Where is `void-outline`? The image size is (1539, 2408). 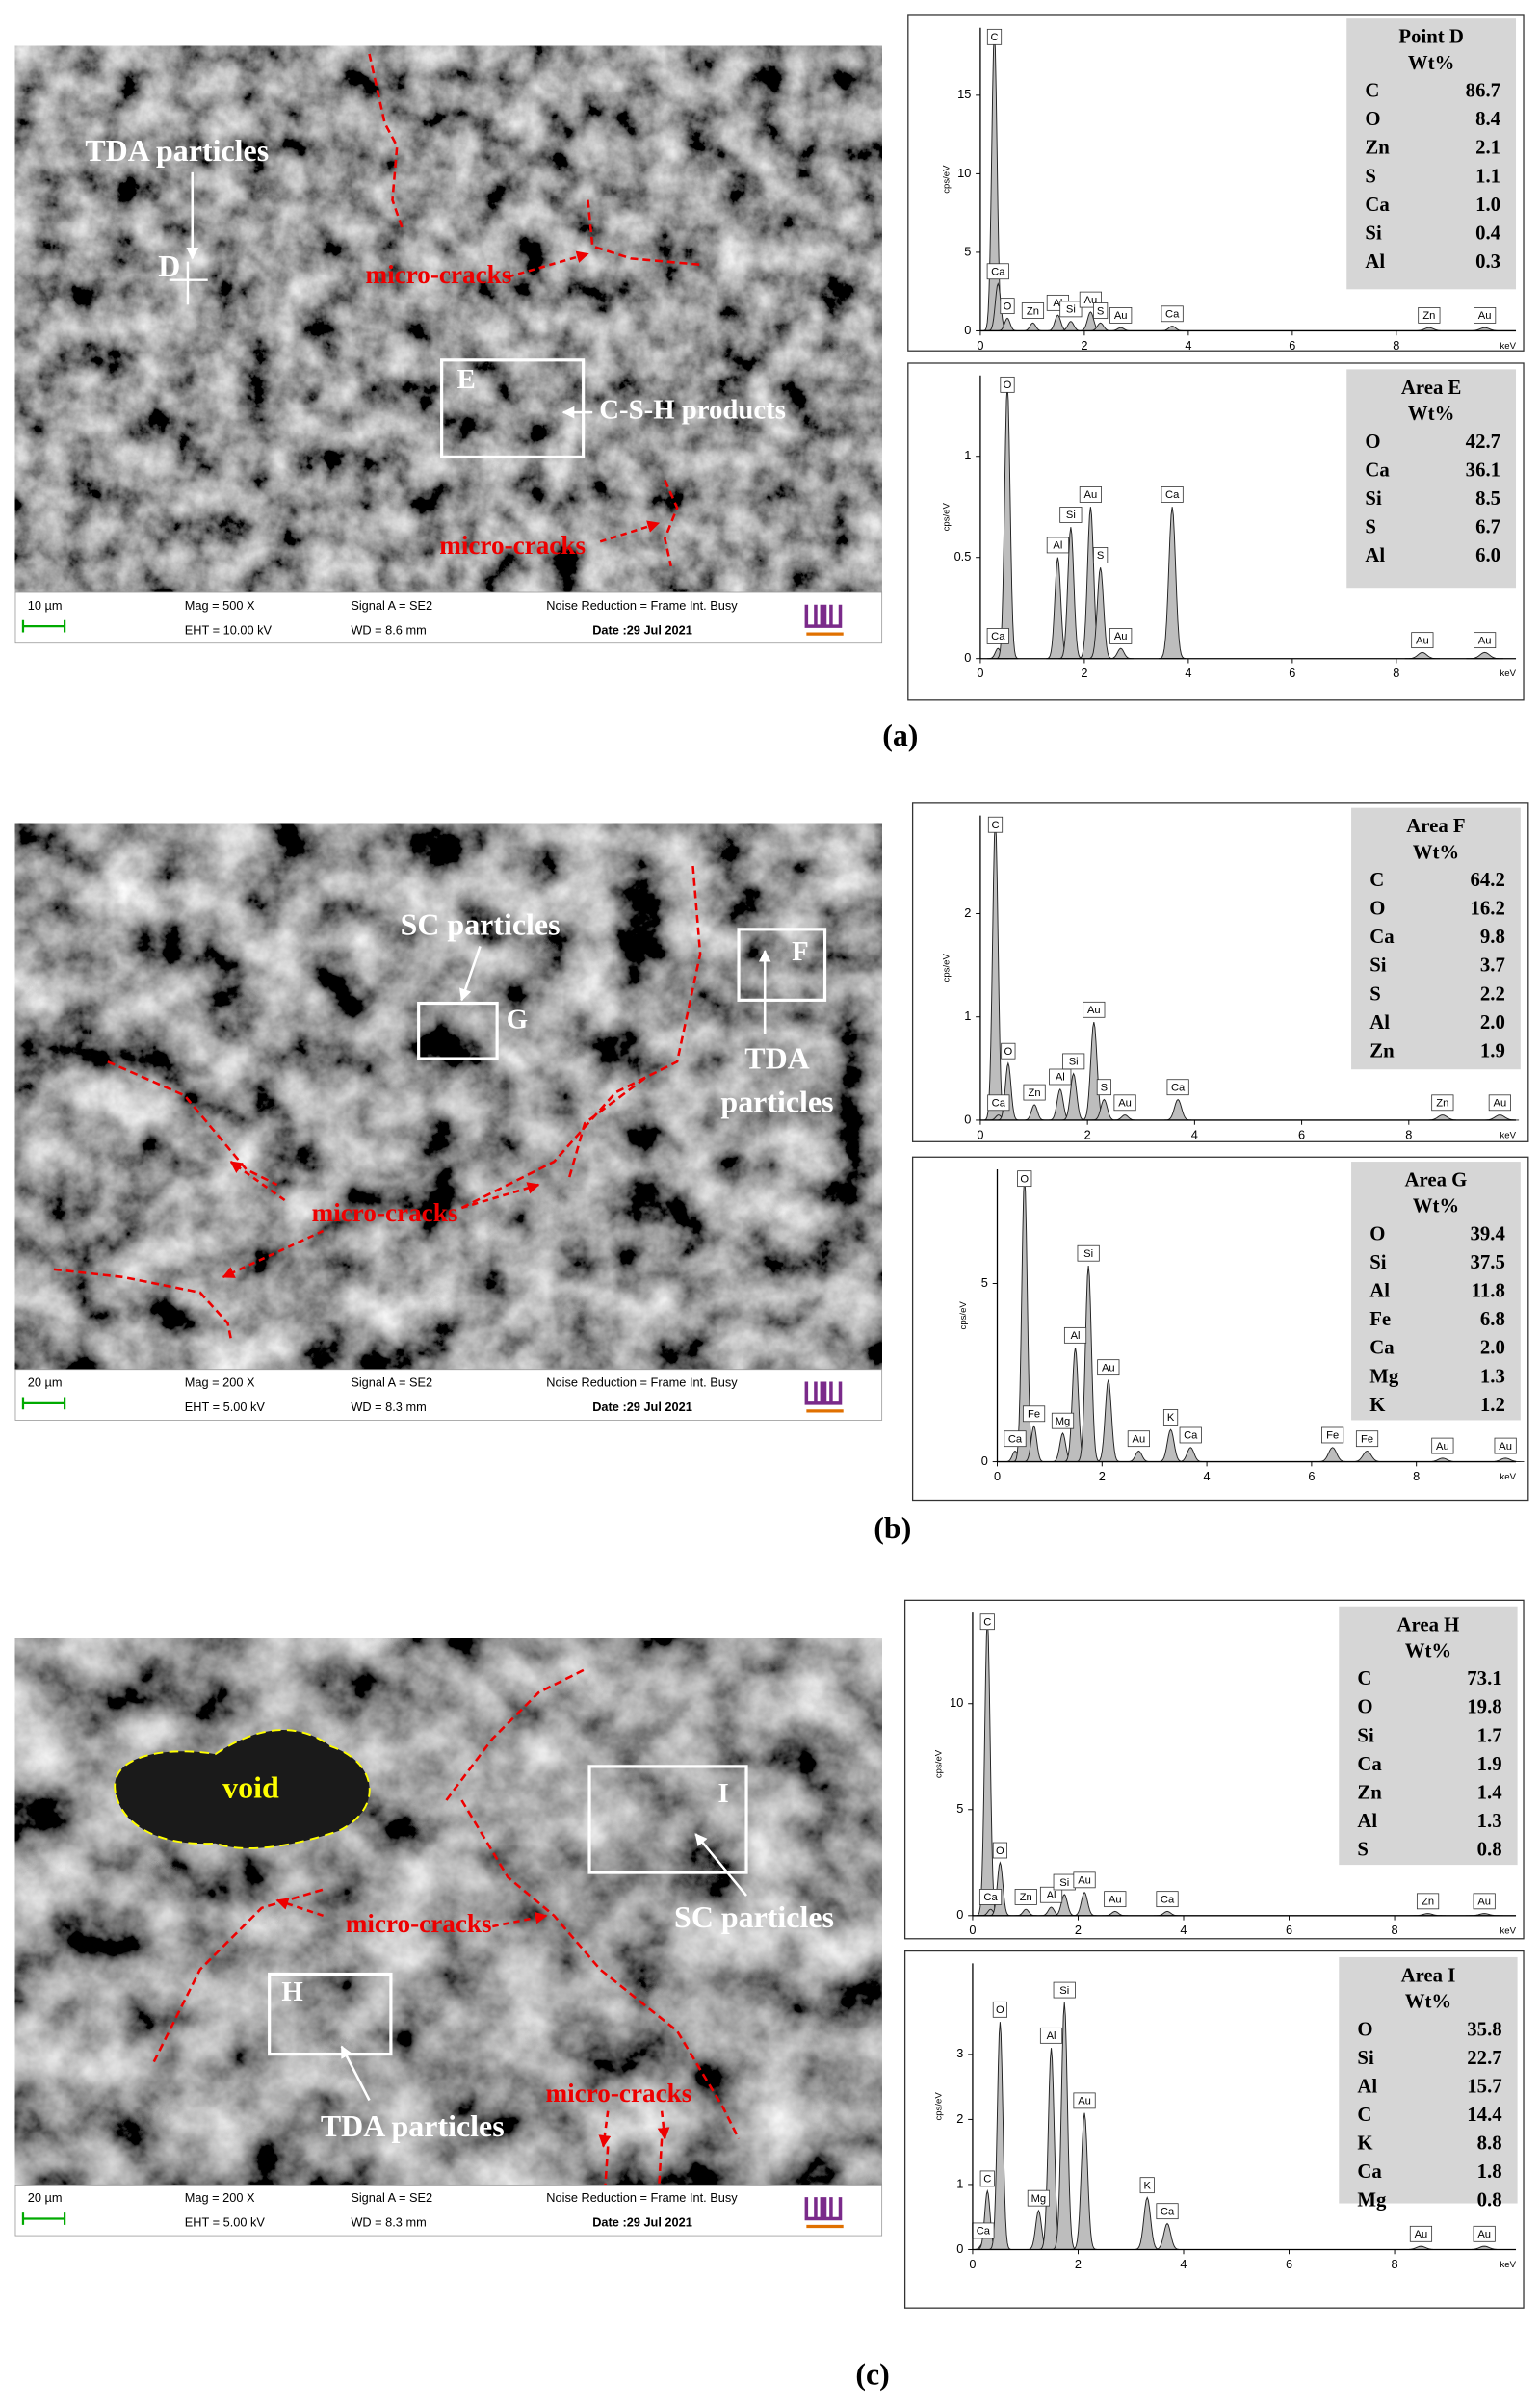 void-outline is located at coordinates (243, 1789).